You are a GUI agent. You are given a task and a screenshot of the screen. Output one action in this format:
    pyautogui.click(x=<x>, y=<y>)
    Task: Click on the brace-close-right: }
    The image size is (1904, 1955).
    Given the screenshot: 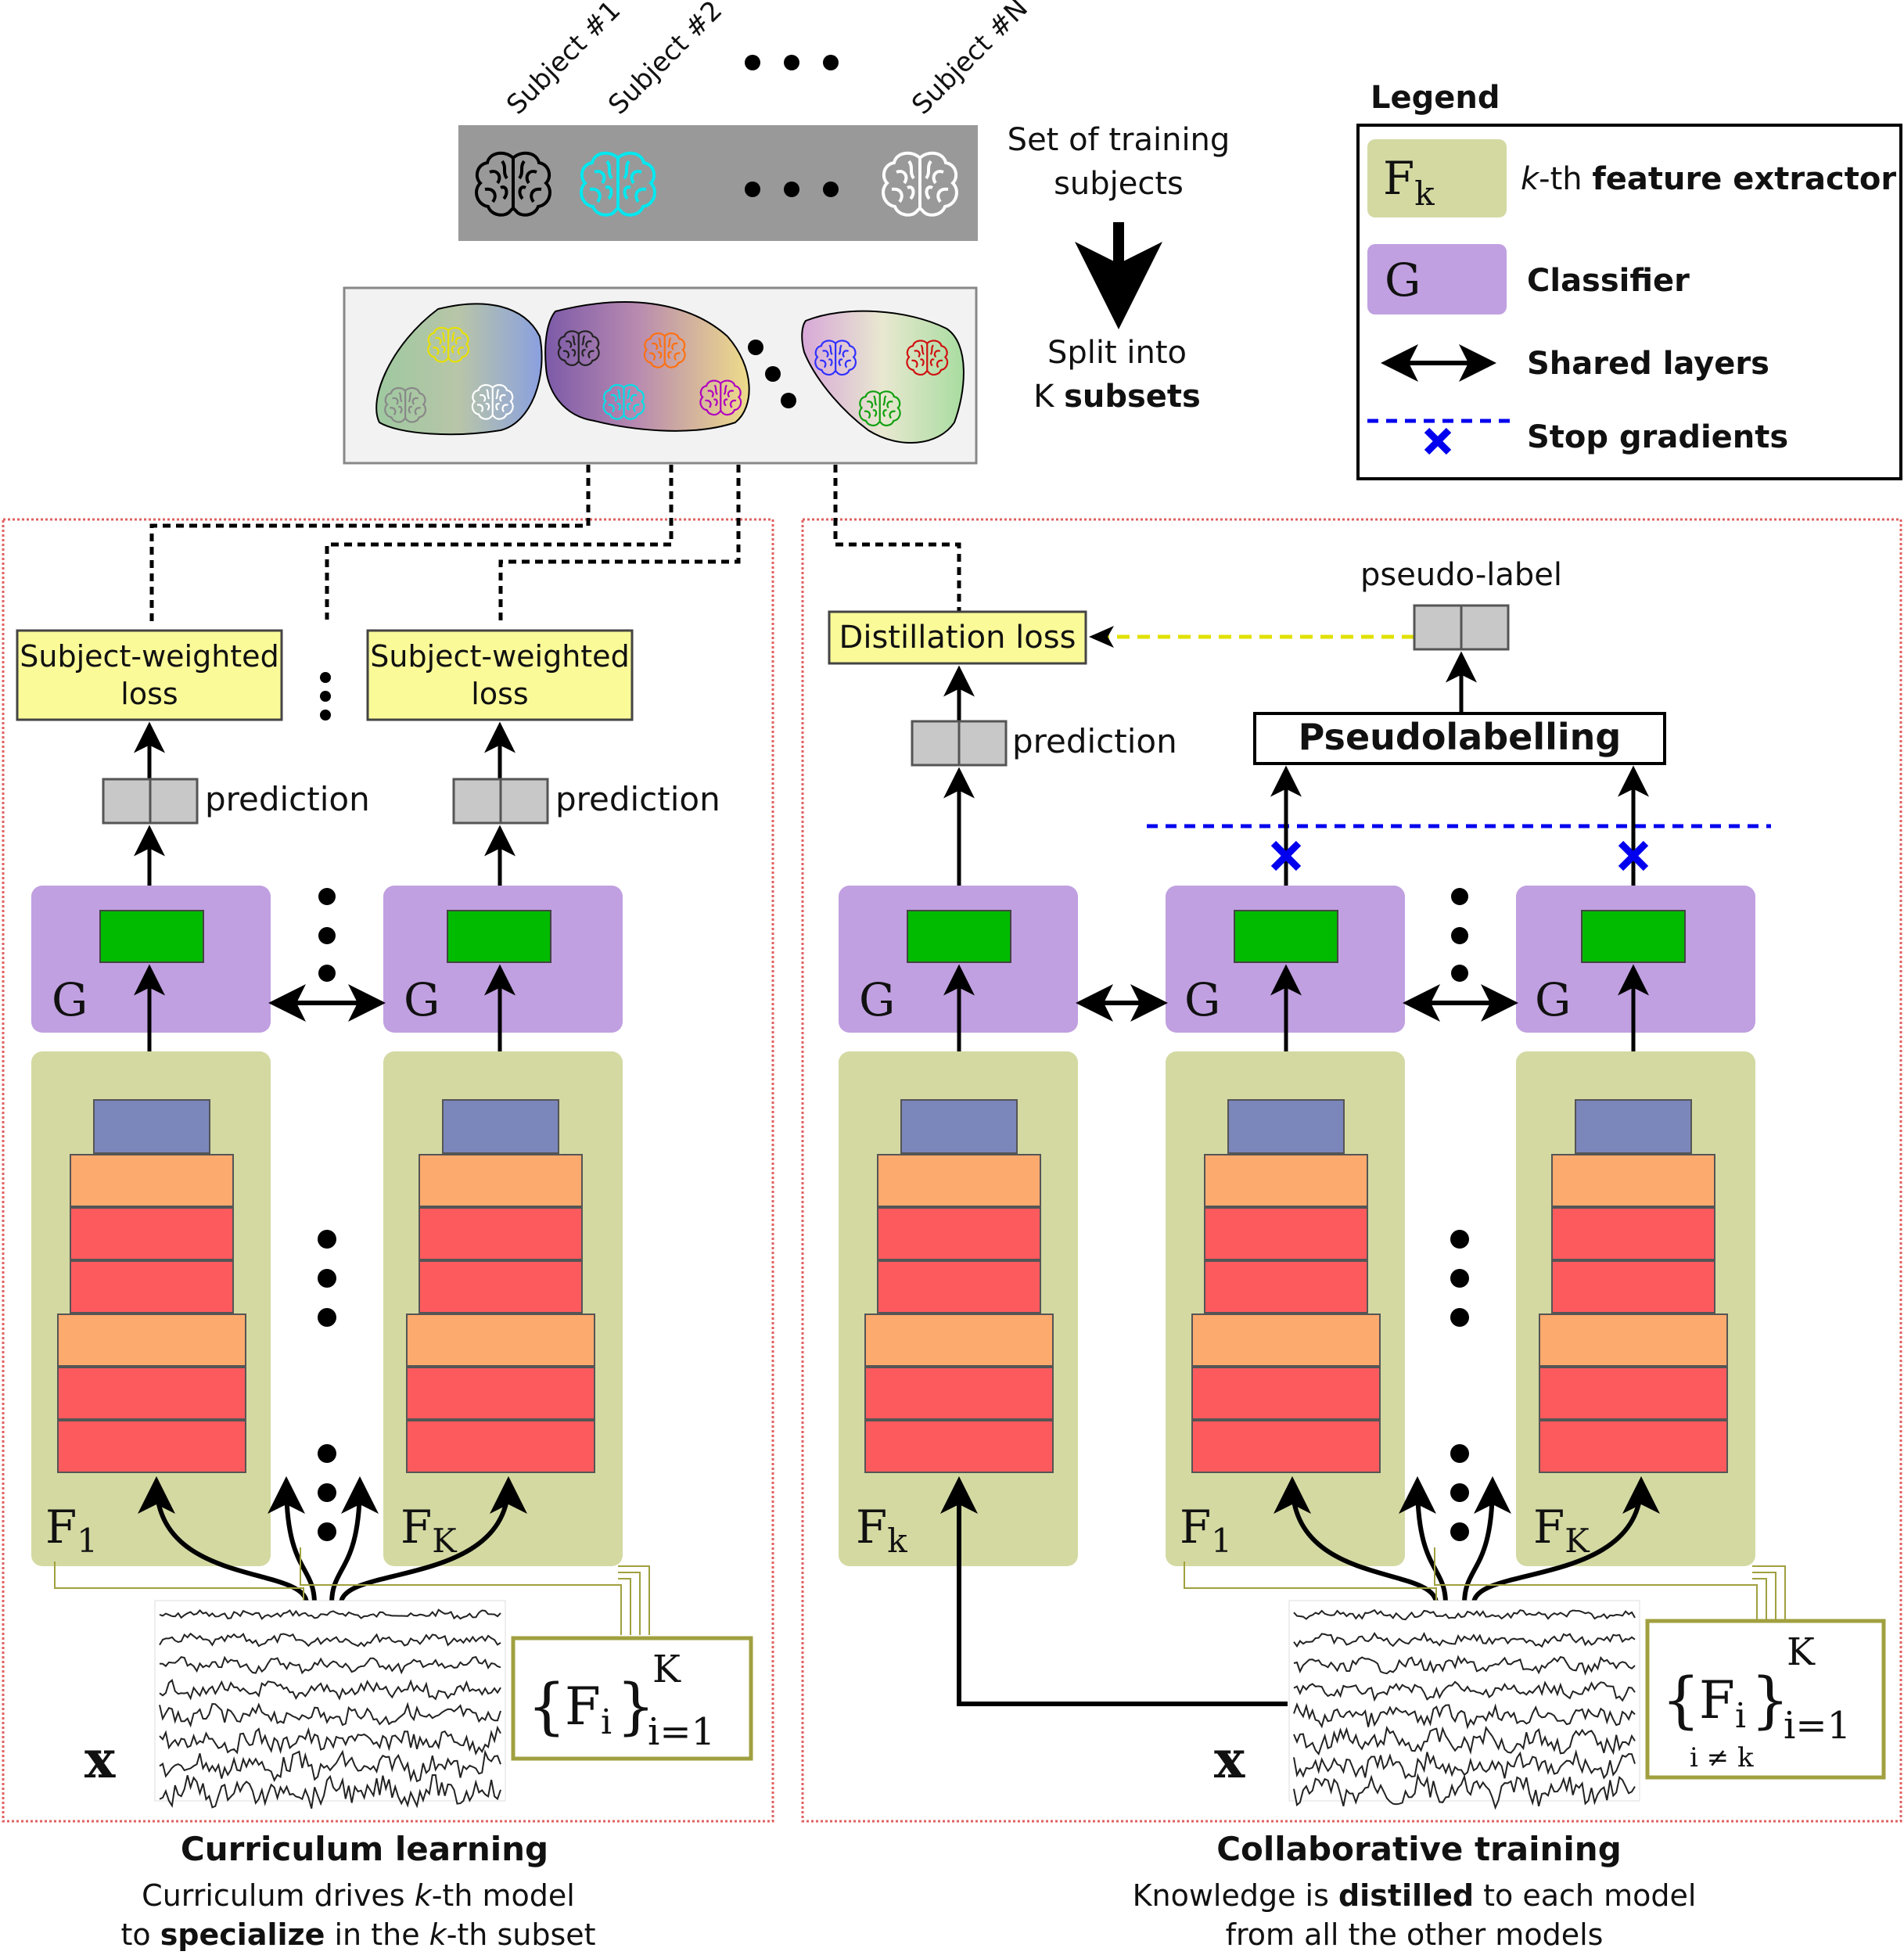 What is the action you would take?
    pyautogui.click(x=1770, y=1701)
    